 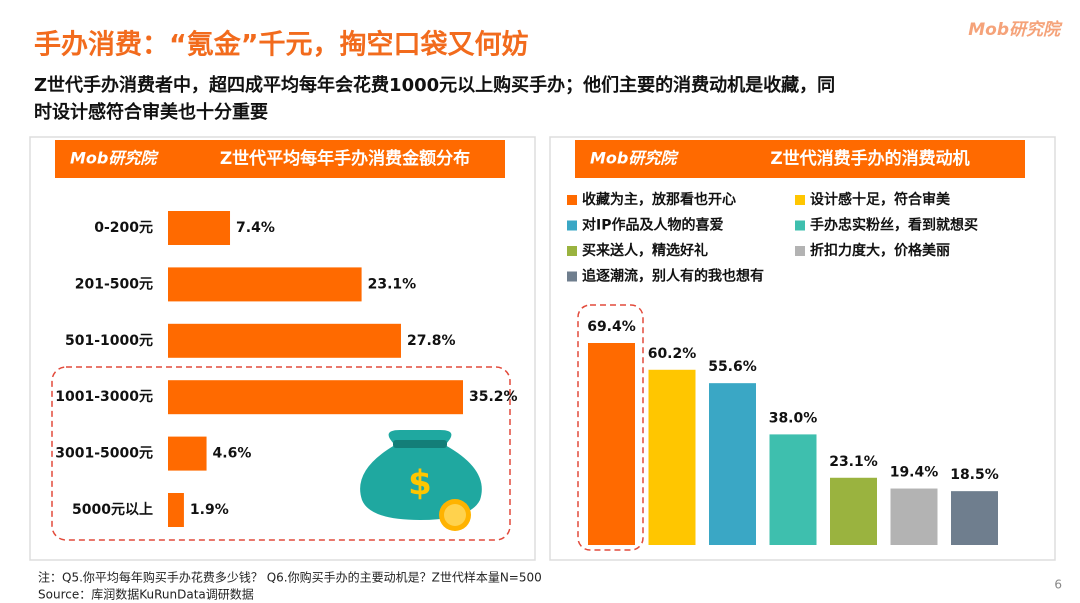 I want to click on legend-label: 收藏为主，放那看也开心, so click(x=659, y=199).